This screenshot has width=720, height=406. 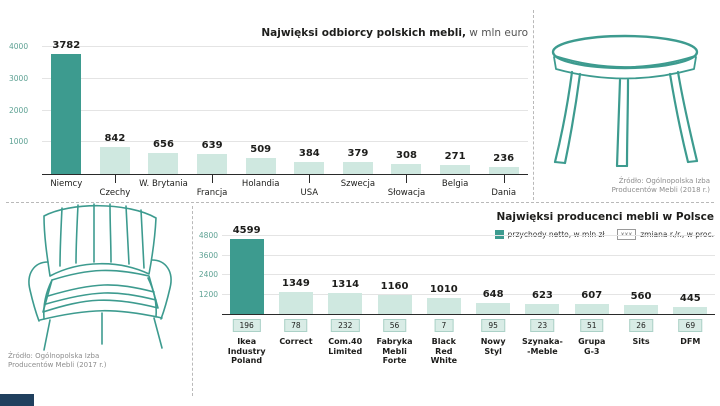 What do you see at coordinates (358, 184) in the screenshot?
I see `category-label: Szwecja` at bounding box center [358, 184].